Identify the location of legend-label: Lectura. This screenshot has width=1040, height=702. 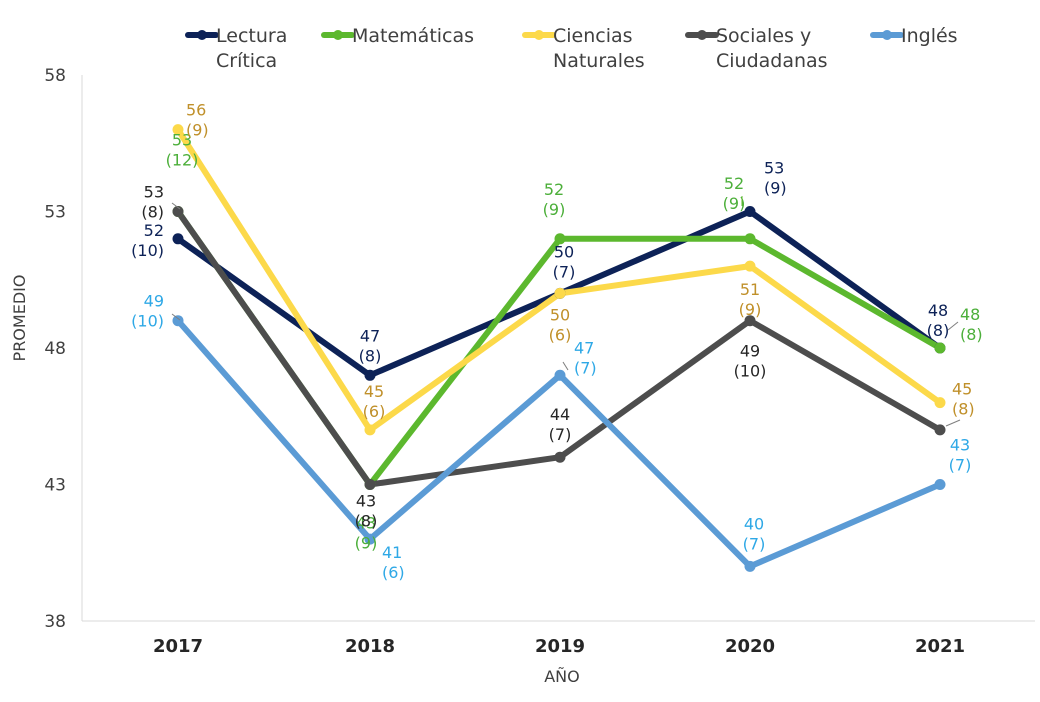
(251, 36).